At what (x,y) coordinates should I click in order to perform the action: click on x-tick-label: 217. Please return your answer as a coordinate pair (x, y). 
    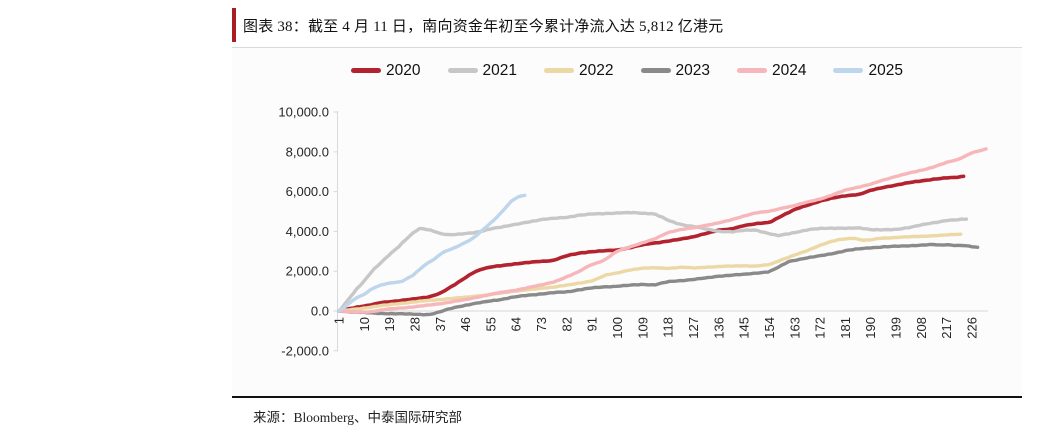
    Looking at the image, I should click on (946, 328).